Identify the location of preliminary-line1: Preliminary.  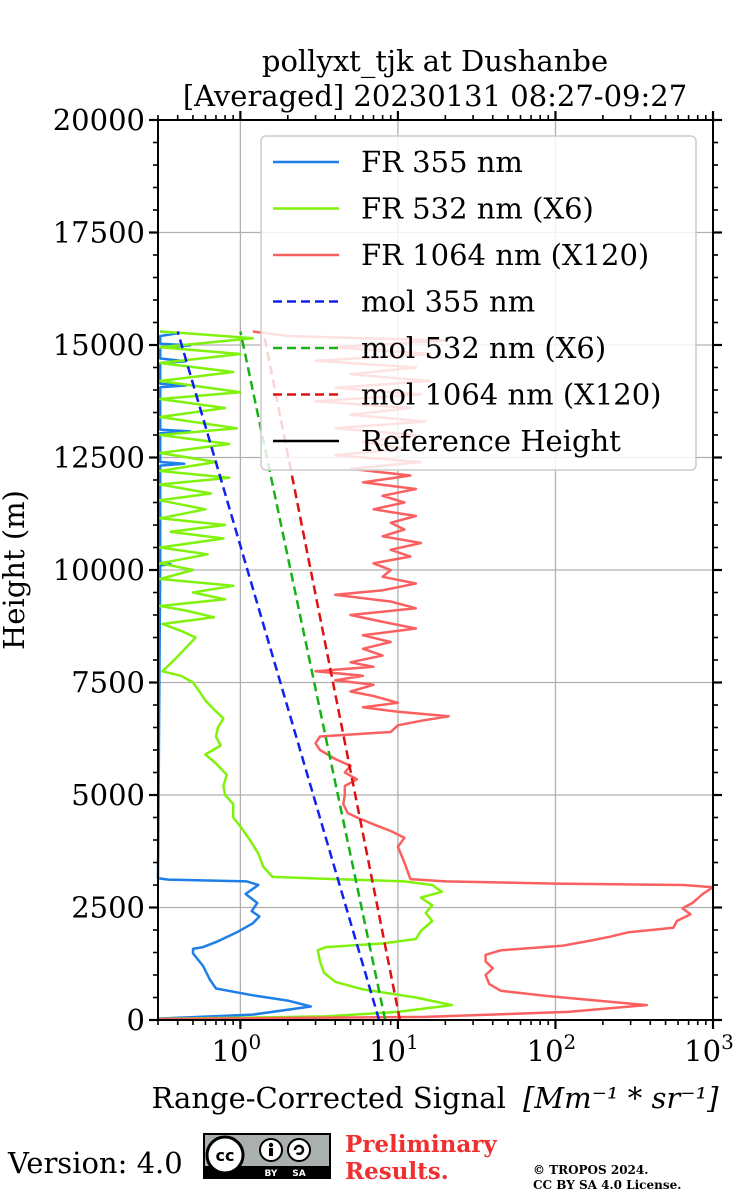
(421, 1144).